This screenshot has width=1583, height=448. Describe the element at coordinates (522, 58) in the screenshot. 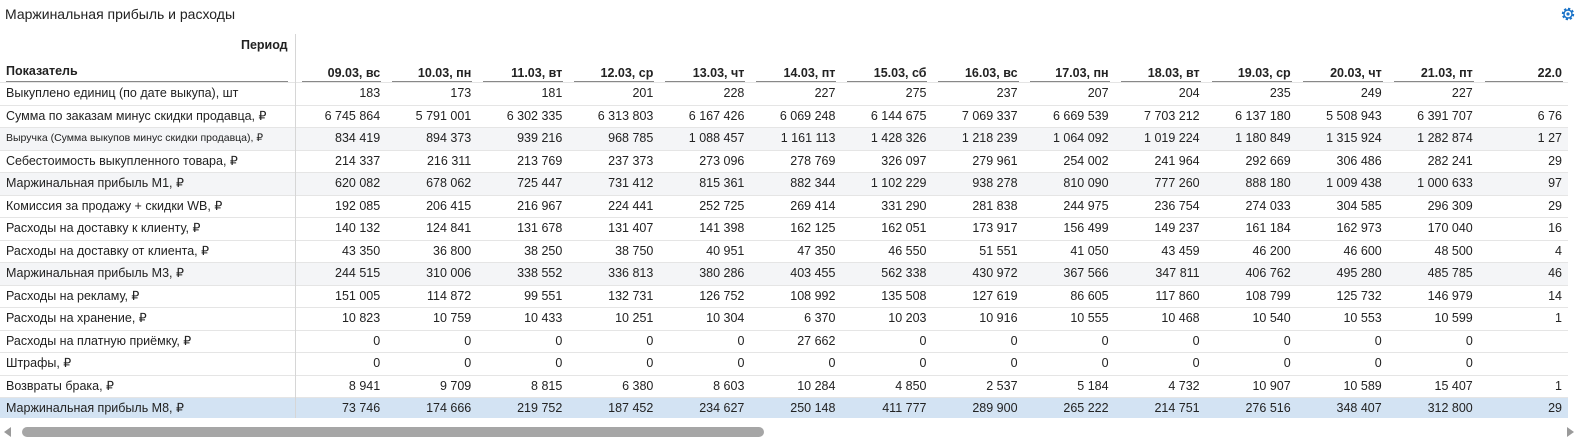

I see `date-column-header: 11.03, вт` at that location.